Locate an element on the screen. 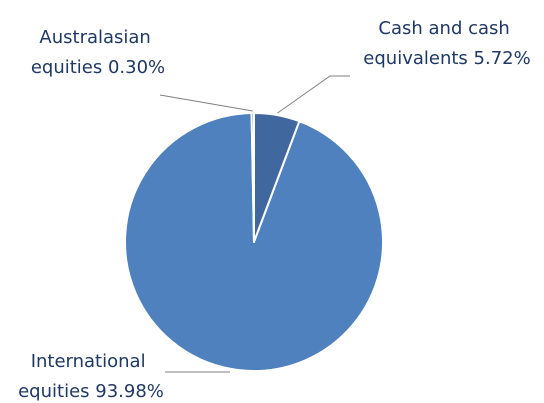 Image resolution: width=544 pixels, height=403 pixels. data-label-australasian-line2: equities 0.30% is located at coordinates (98, 67).